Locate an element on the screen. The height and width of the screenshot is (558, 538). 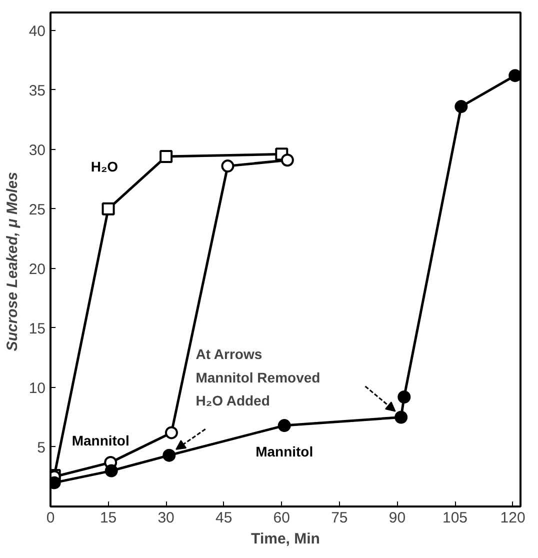
y-tick-label: 10 is located at coordinates (37, 388).